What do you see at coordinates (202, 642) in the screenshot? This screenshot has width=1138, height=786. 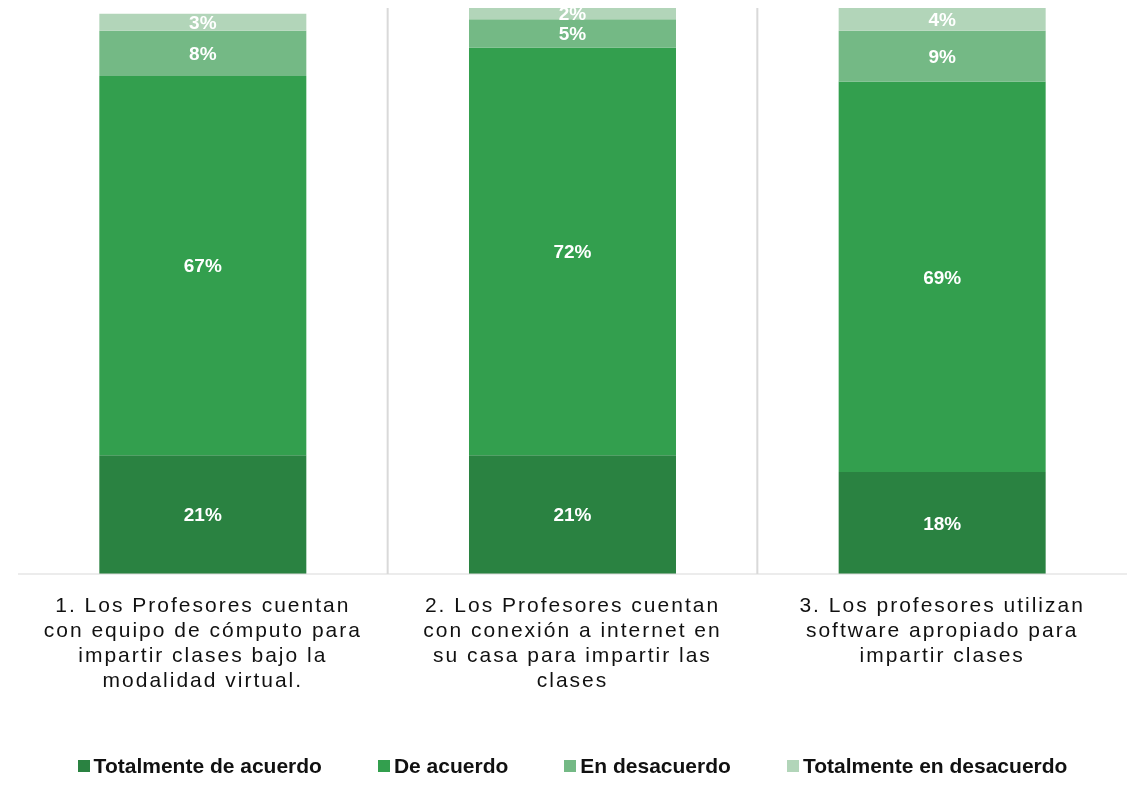 I see `x-tick-label: 1. Los Profesores cuentan con equipo de cómputo para impartir clases bajo la modalidad virtual.` at bounding box center [202, 642].